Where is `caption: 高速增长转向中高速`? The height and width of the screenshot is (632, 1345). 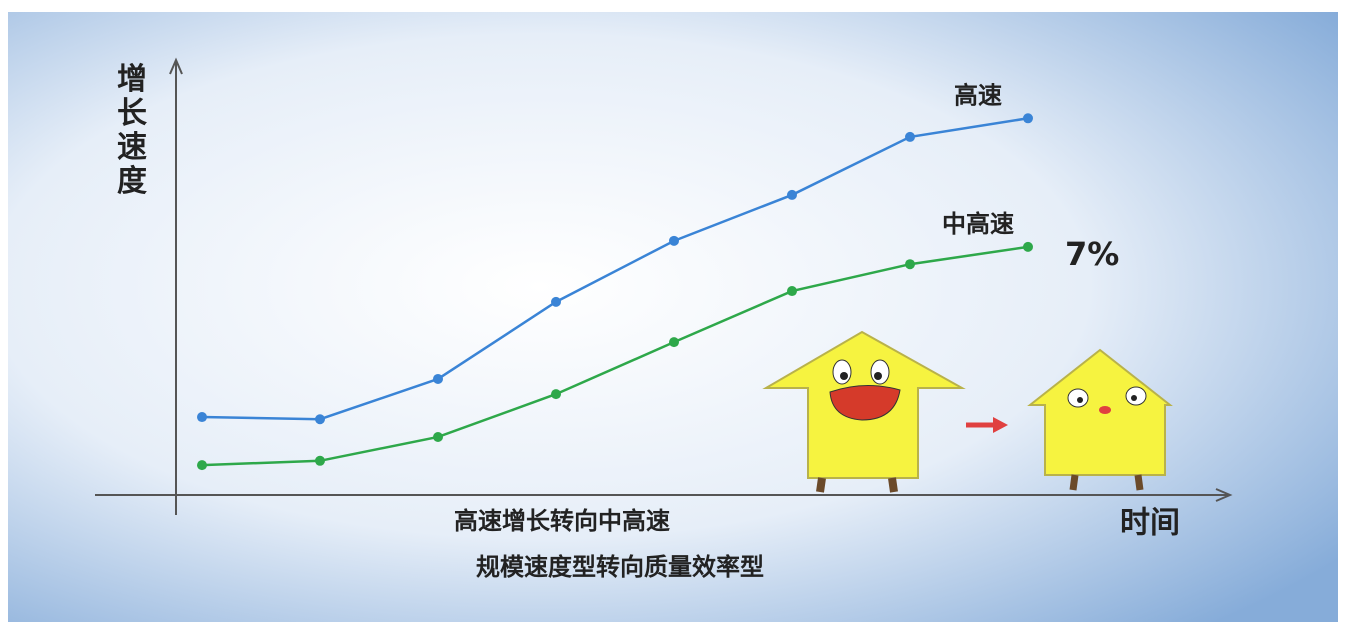
caption: 高速增长转向中高速 is located at coordinates (562, 521).